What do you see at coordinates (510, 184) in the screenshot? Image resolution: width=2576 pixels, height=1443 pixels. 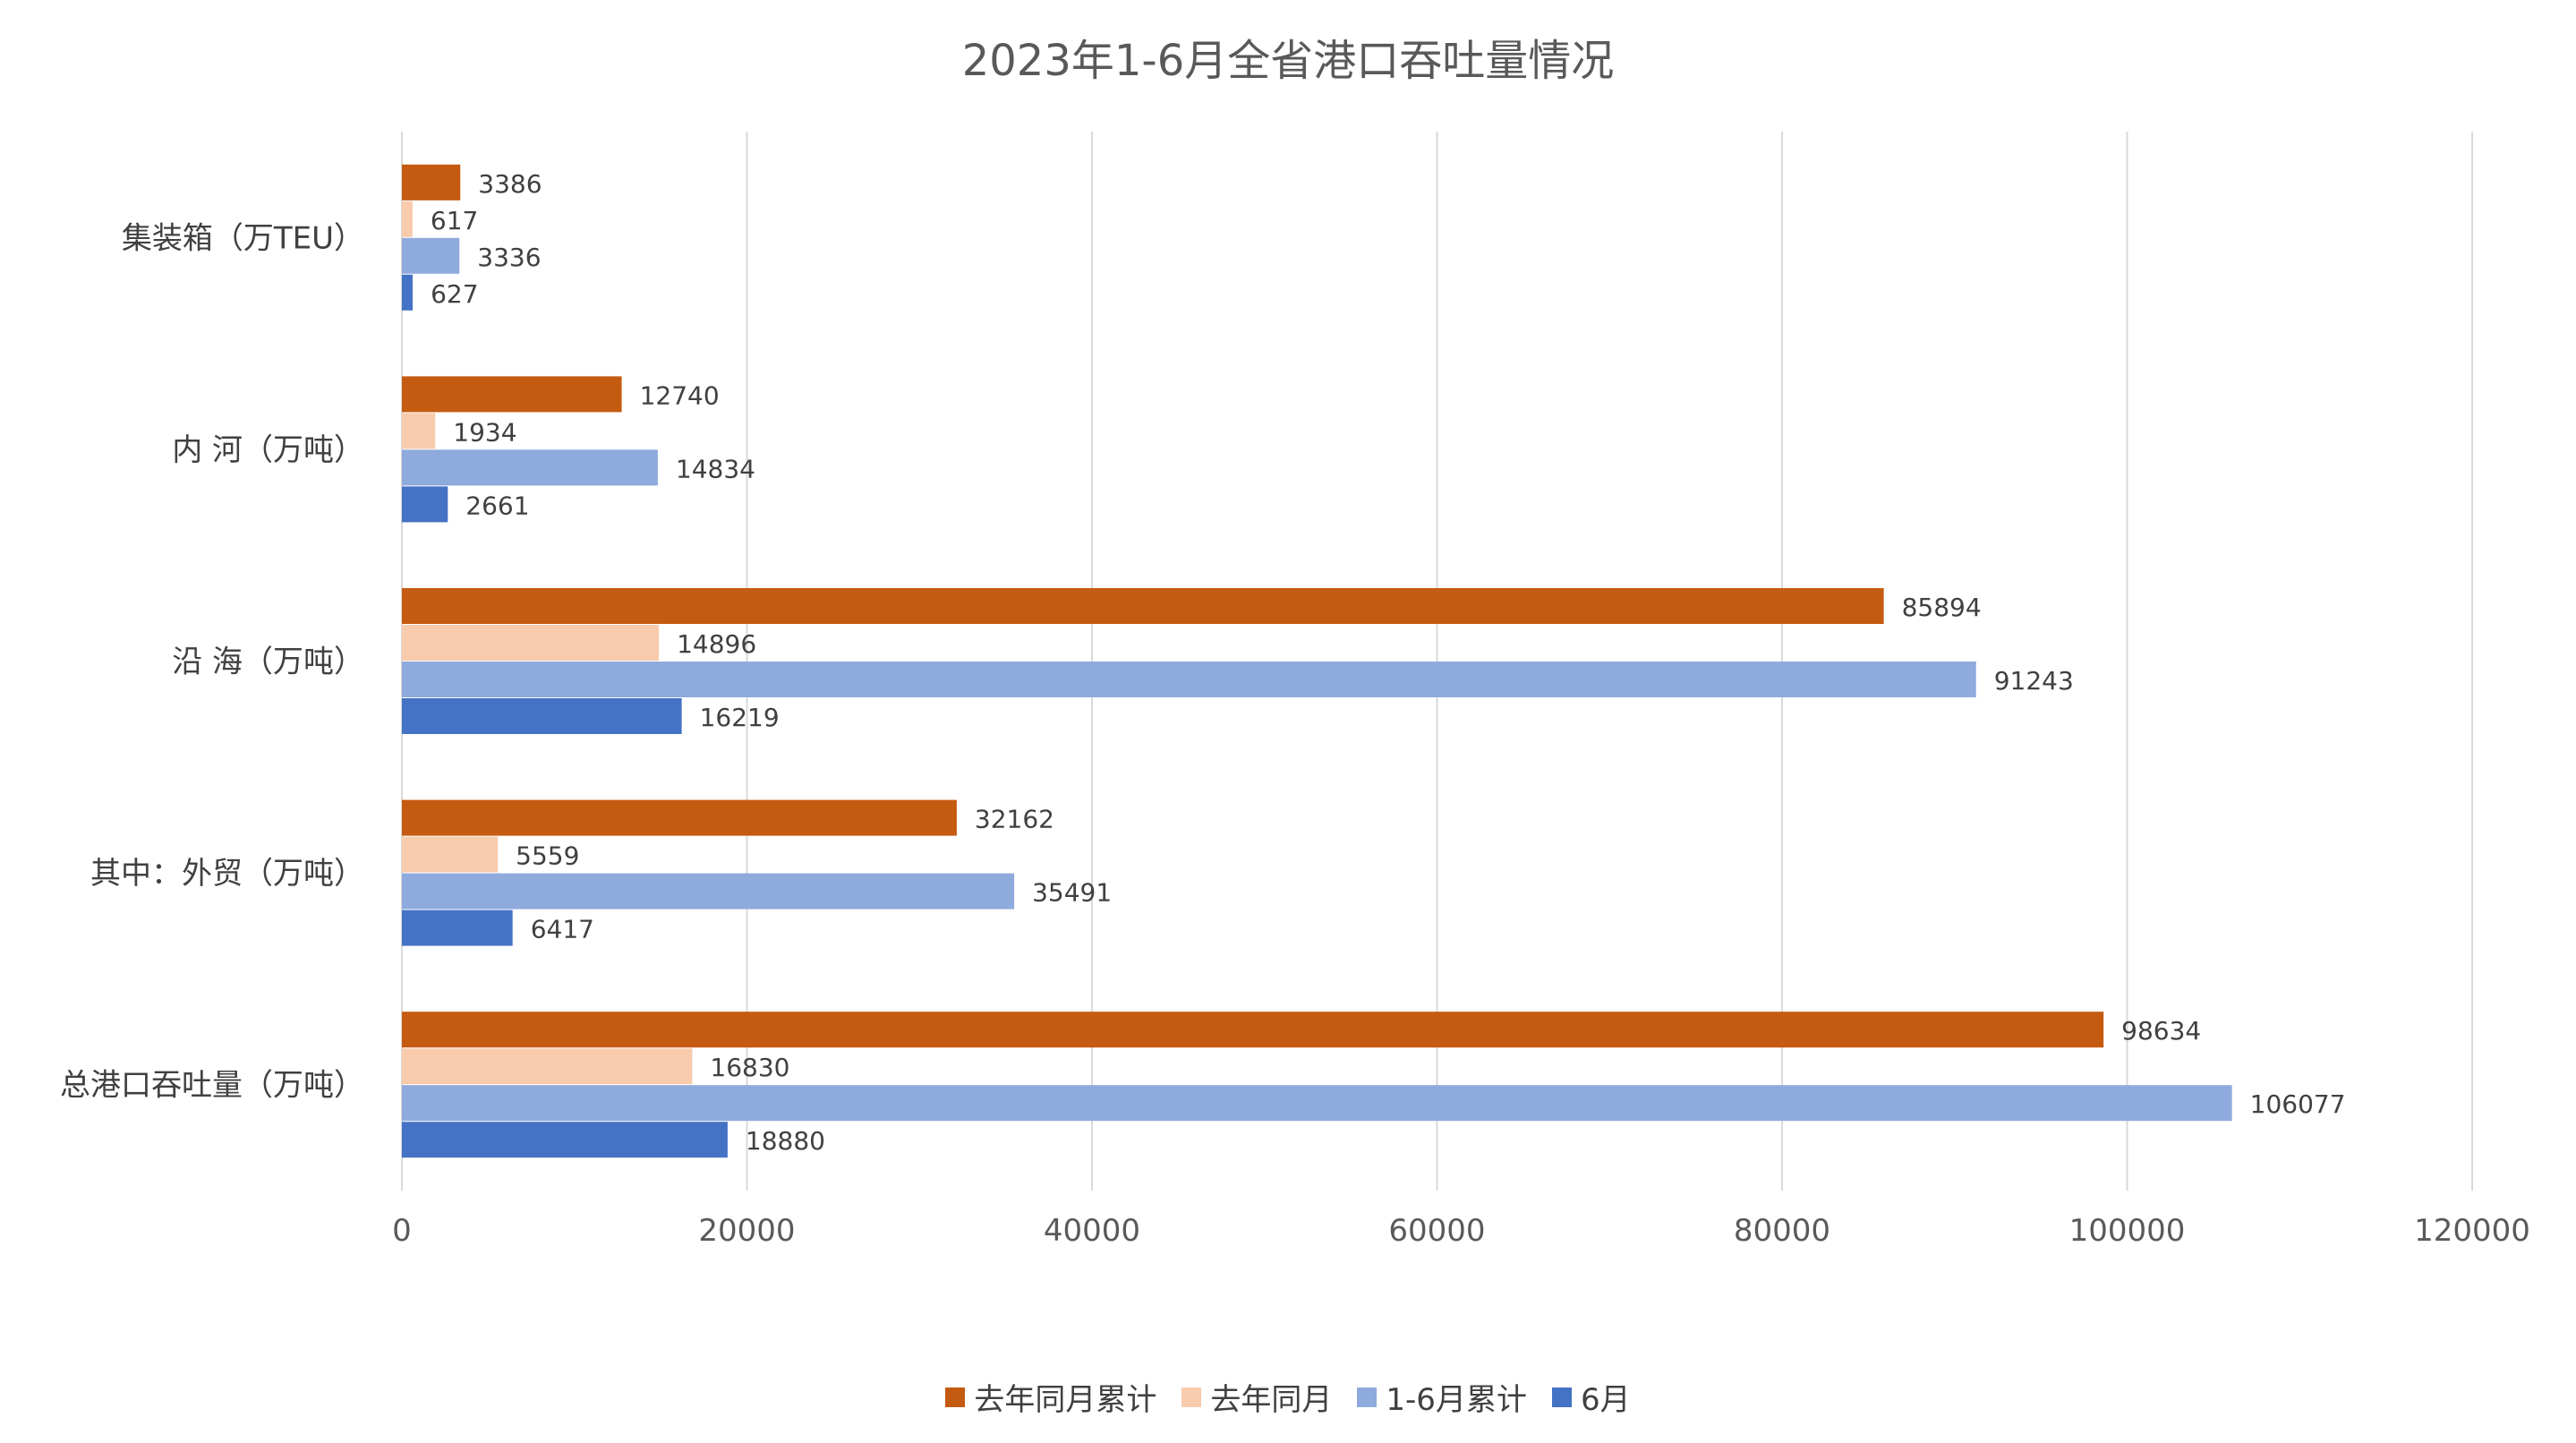 I see `data-label-0-0: 3386` at bounding box center [510, 184].